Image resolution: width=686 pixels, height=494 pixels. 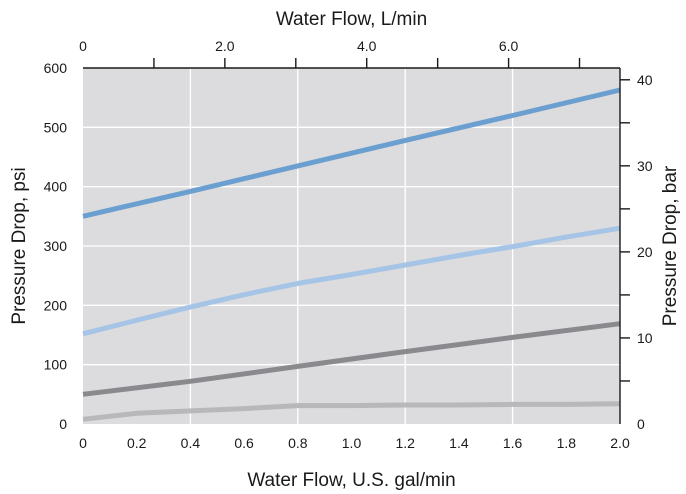 I want to click on top-x-tick-label: 4.0, so click(x=367, y=46).